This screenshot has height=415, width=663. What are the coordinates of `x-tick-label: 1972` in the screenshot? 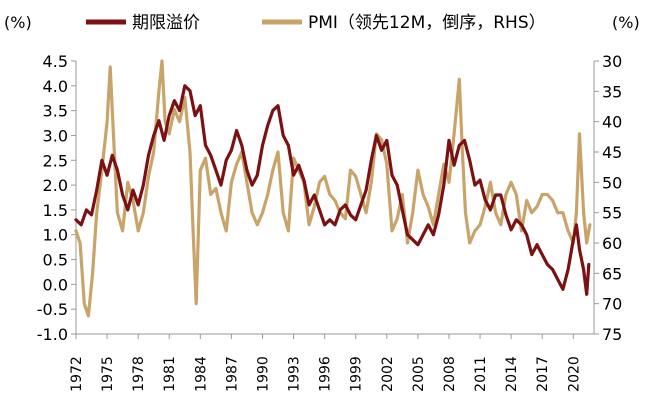 It's located at (77, 374).